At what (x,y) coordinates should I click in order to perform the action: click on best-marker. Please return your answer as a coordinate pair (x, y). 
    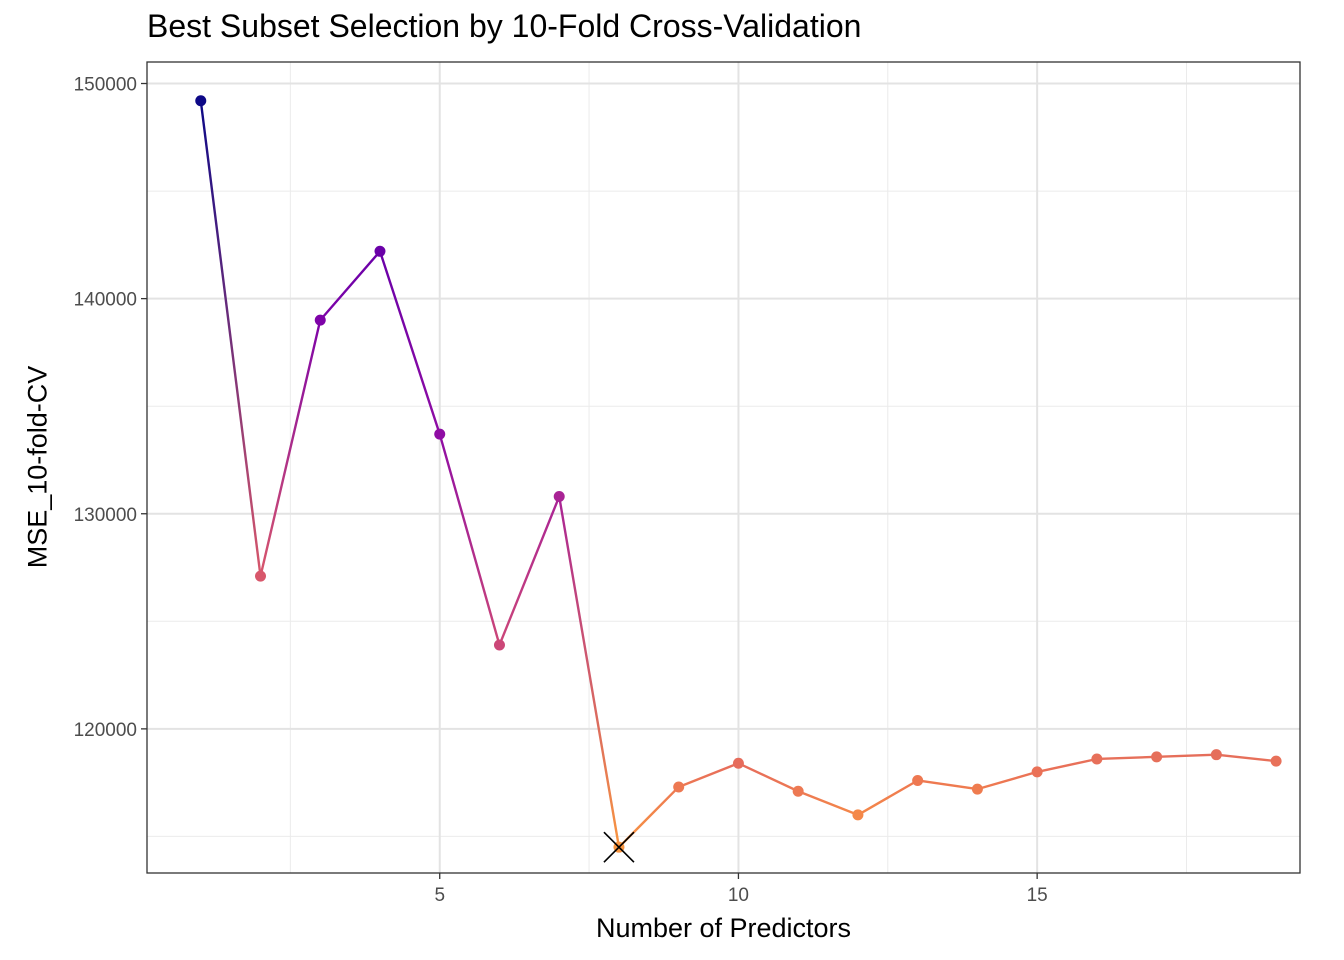
    Looking at the image, I should click on (619, 847).